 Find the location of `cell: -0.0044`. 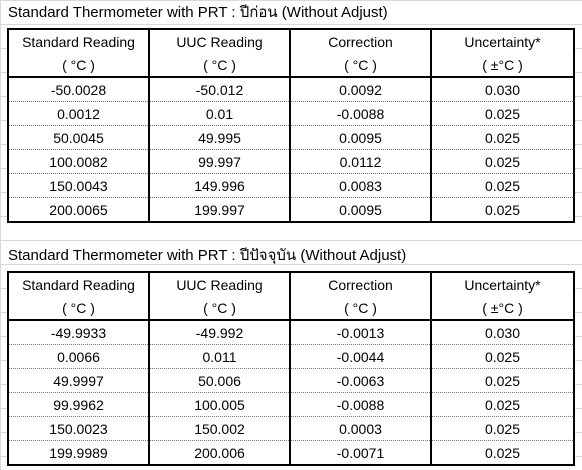

cell: -0.0044 is located at coordinates (360, 356).